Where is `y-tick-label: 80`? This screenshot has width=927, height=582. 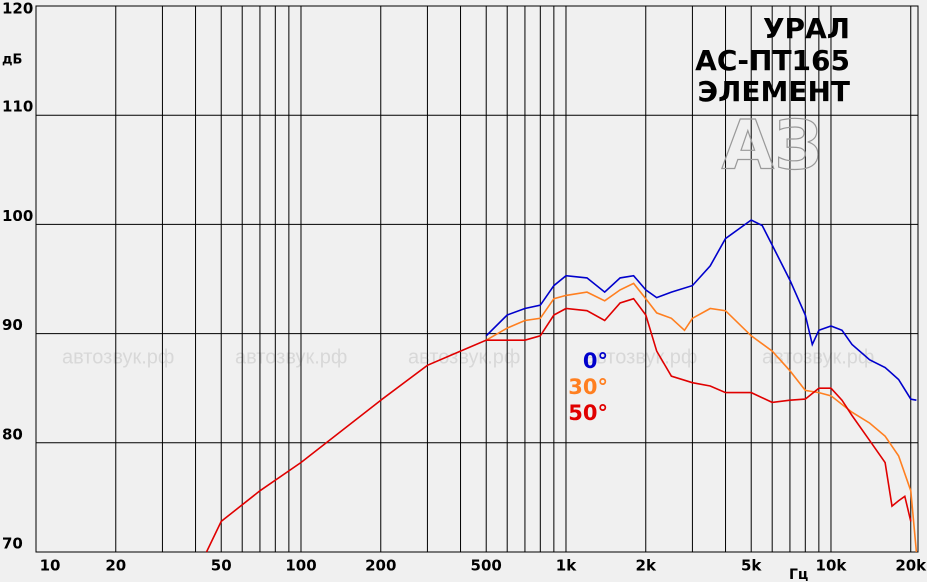 y-tick-label: 80 is located at coordinates (12, 434).